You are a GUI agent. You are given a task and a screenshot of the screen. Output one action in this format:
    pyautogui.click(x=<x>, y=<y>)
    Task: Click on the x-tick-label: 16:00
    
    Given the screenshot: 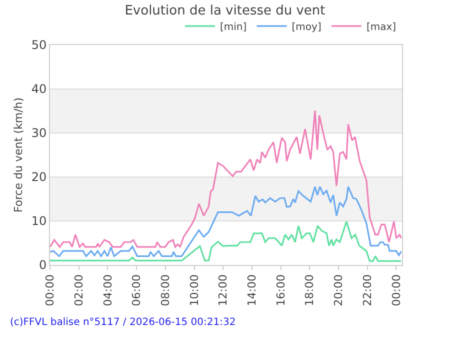 What is the action you would take?
    pyautogui.click(x=281, y=290)
    